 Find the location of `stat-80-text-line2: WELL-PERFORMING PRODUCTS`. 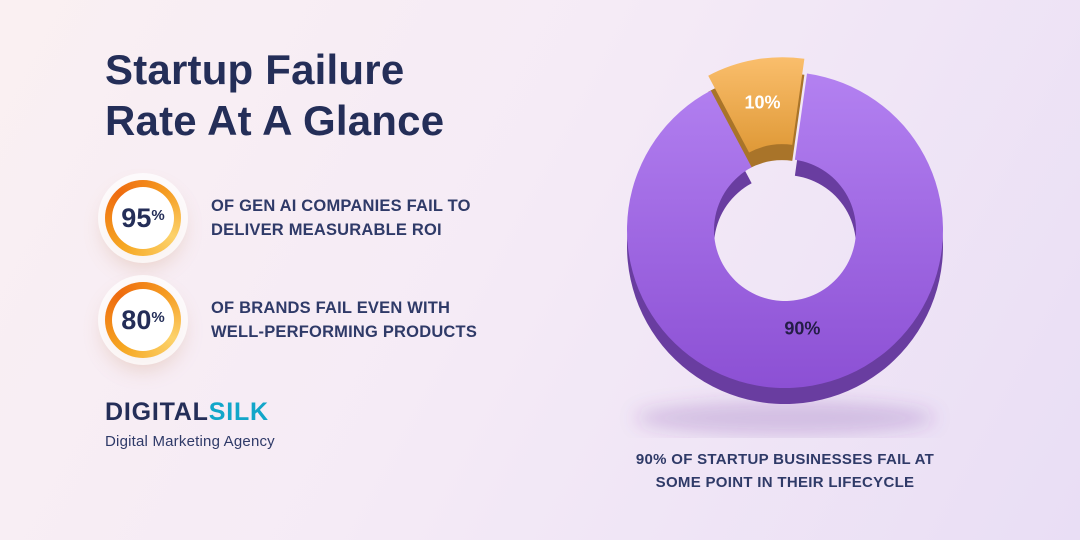

stat-80-text-line2: WELL-PERFORMING PRODUCTS is located at coordinates (344, 332).